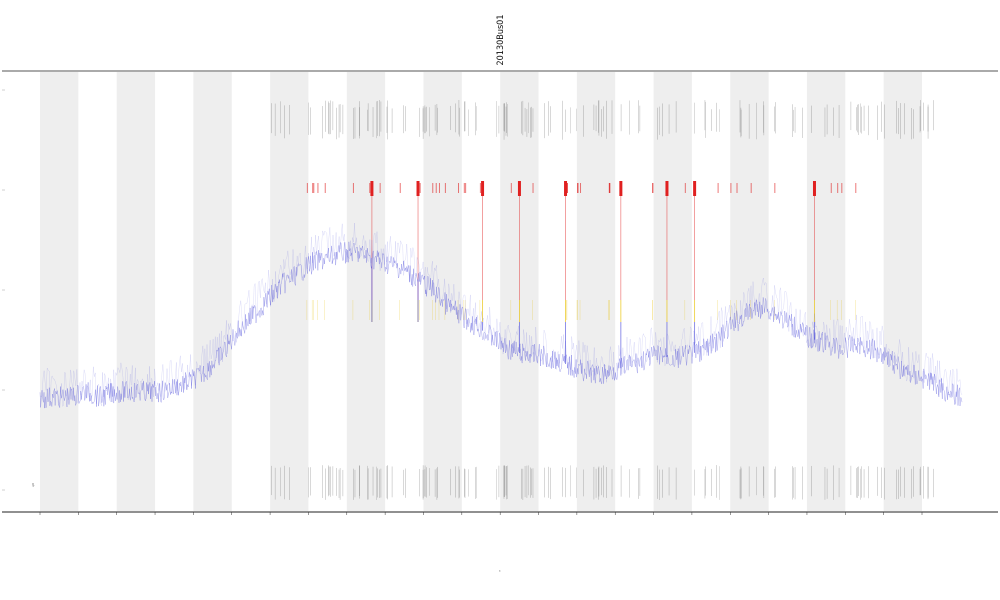 The width and height of the screenshot is (1000, 600). What do you see at coordinates (33, 485) in the screenshot?
I see `legend-label: q0` at bounding box center [33, 485].